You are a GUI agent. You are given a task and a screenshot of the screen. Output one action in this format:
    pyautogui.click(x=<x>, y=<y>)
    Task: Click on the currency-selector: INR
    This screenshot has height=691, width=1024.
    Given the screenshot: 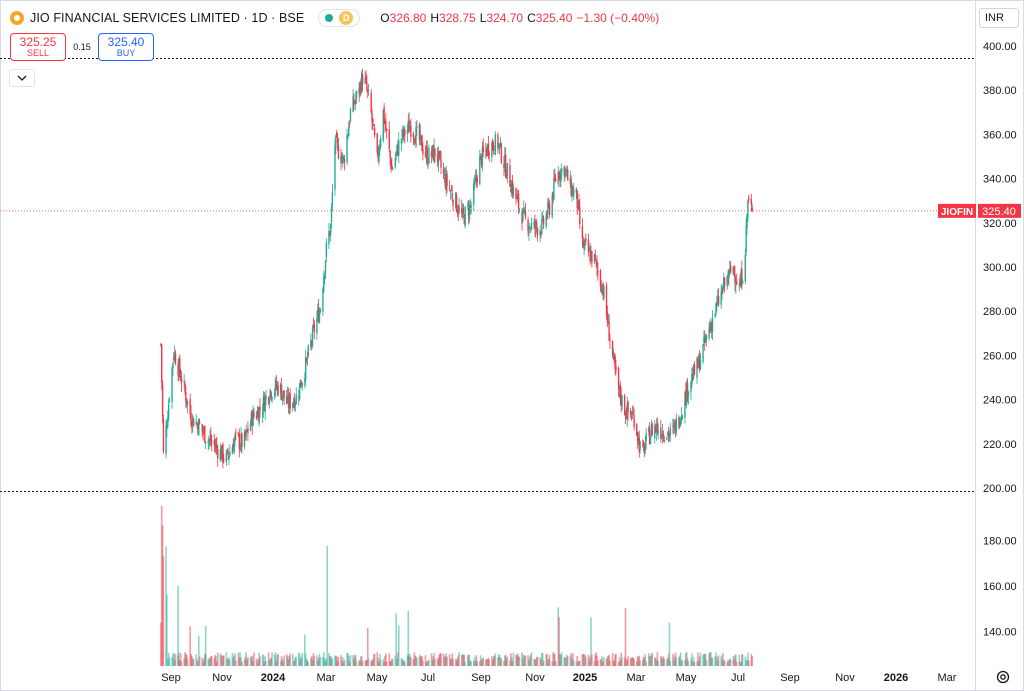 What is the action you would take?
    pyautogui.click(x=999, y=18)
    